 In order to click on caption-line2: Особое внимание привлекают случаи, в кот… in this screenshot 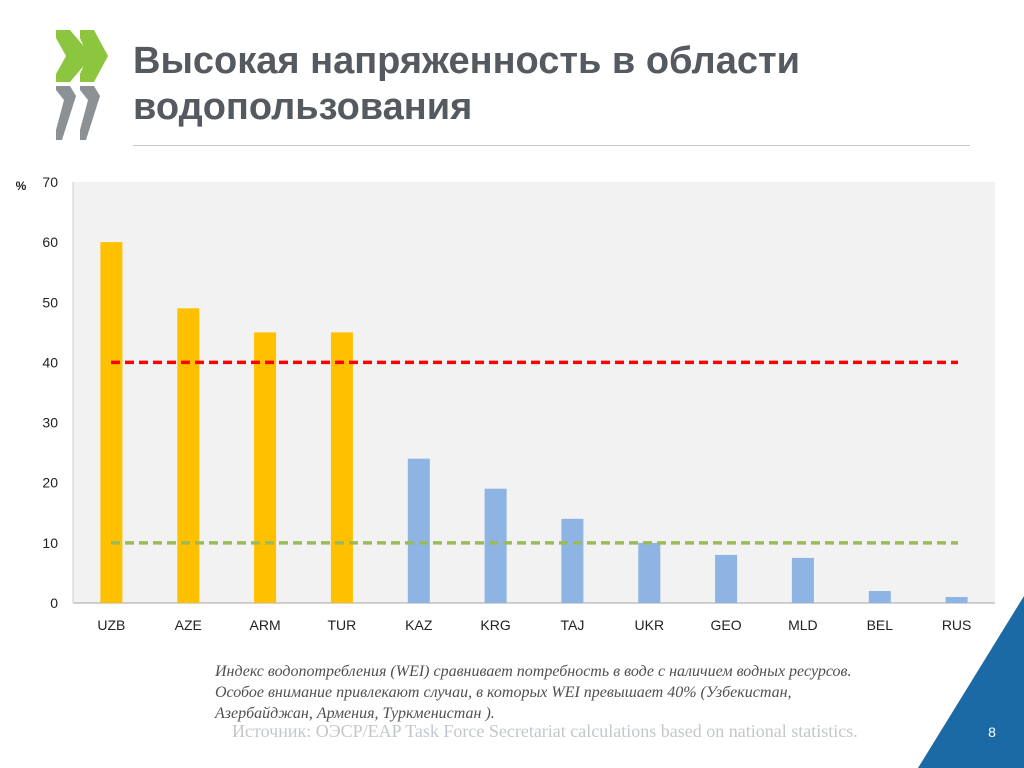, I will do `click(503, 692)`.